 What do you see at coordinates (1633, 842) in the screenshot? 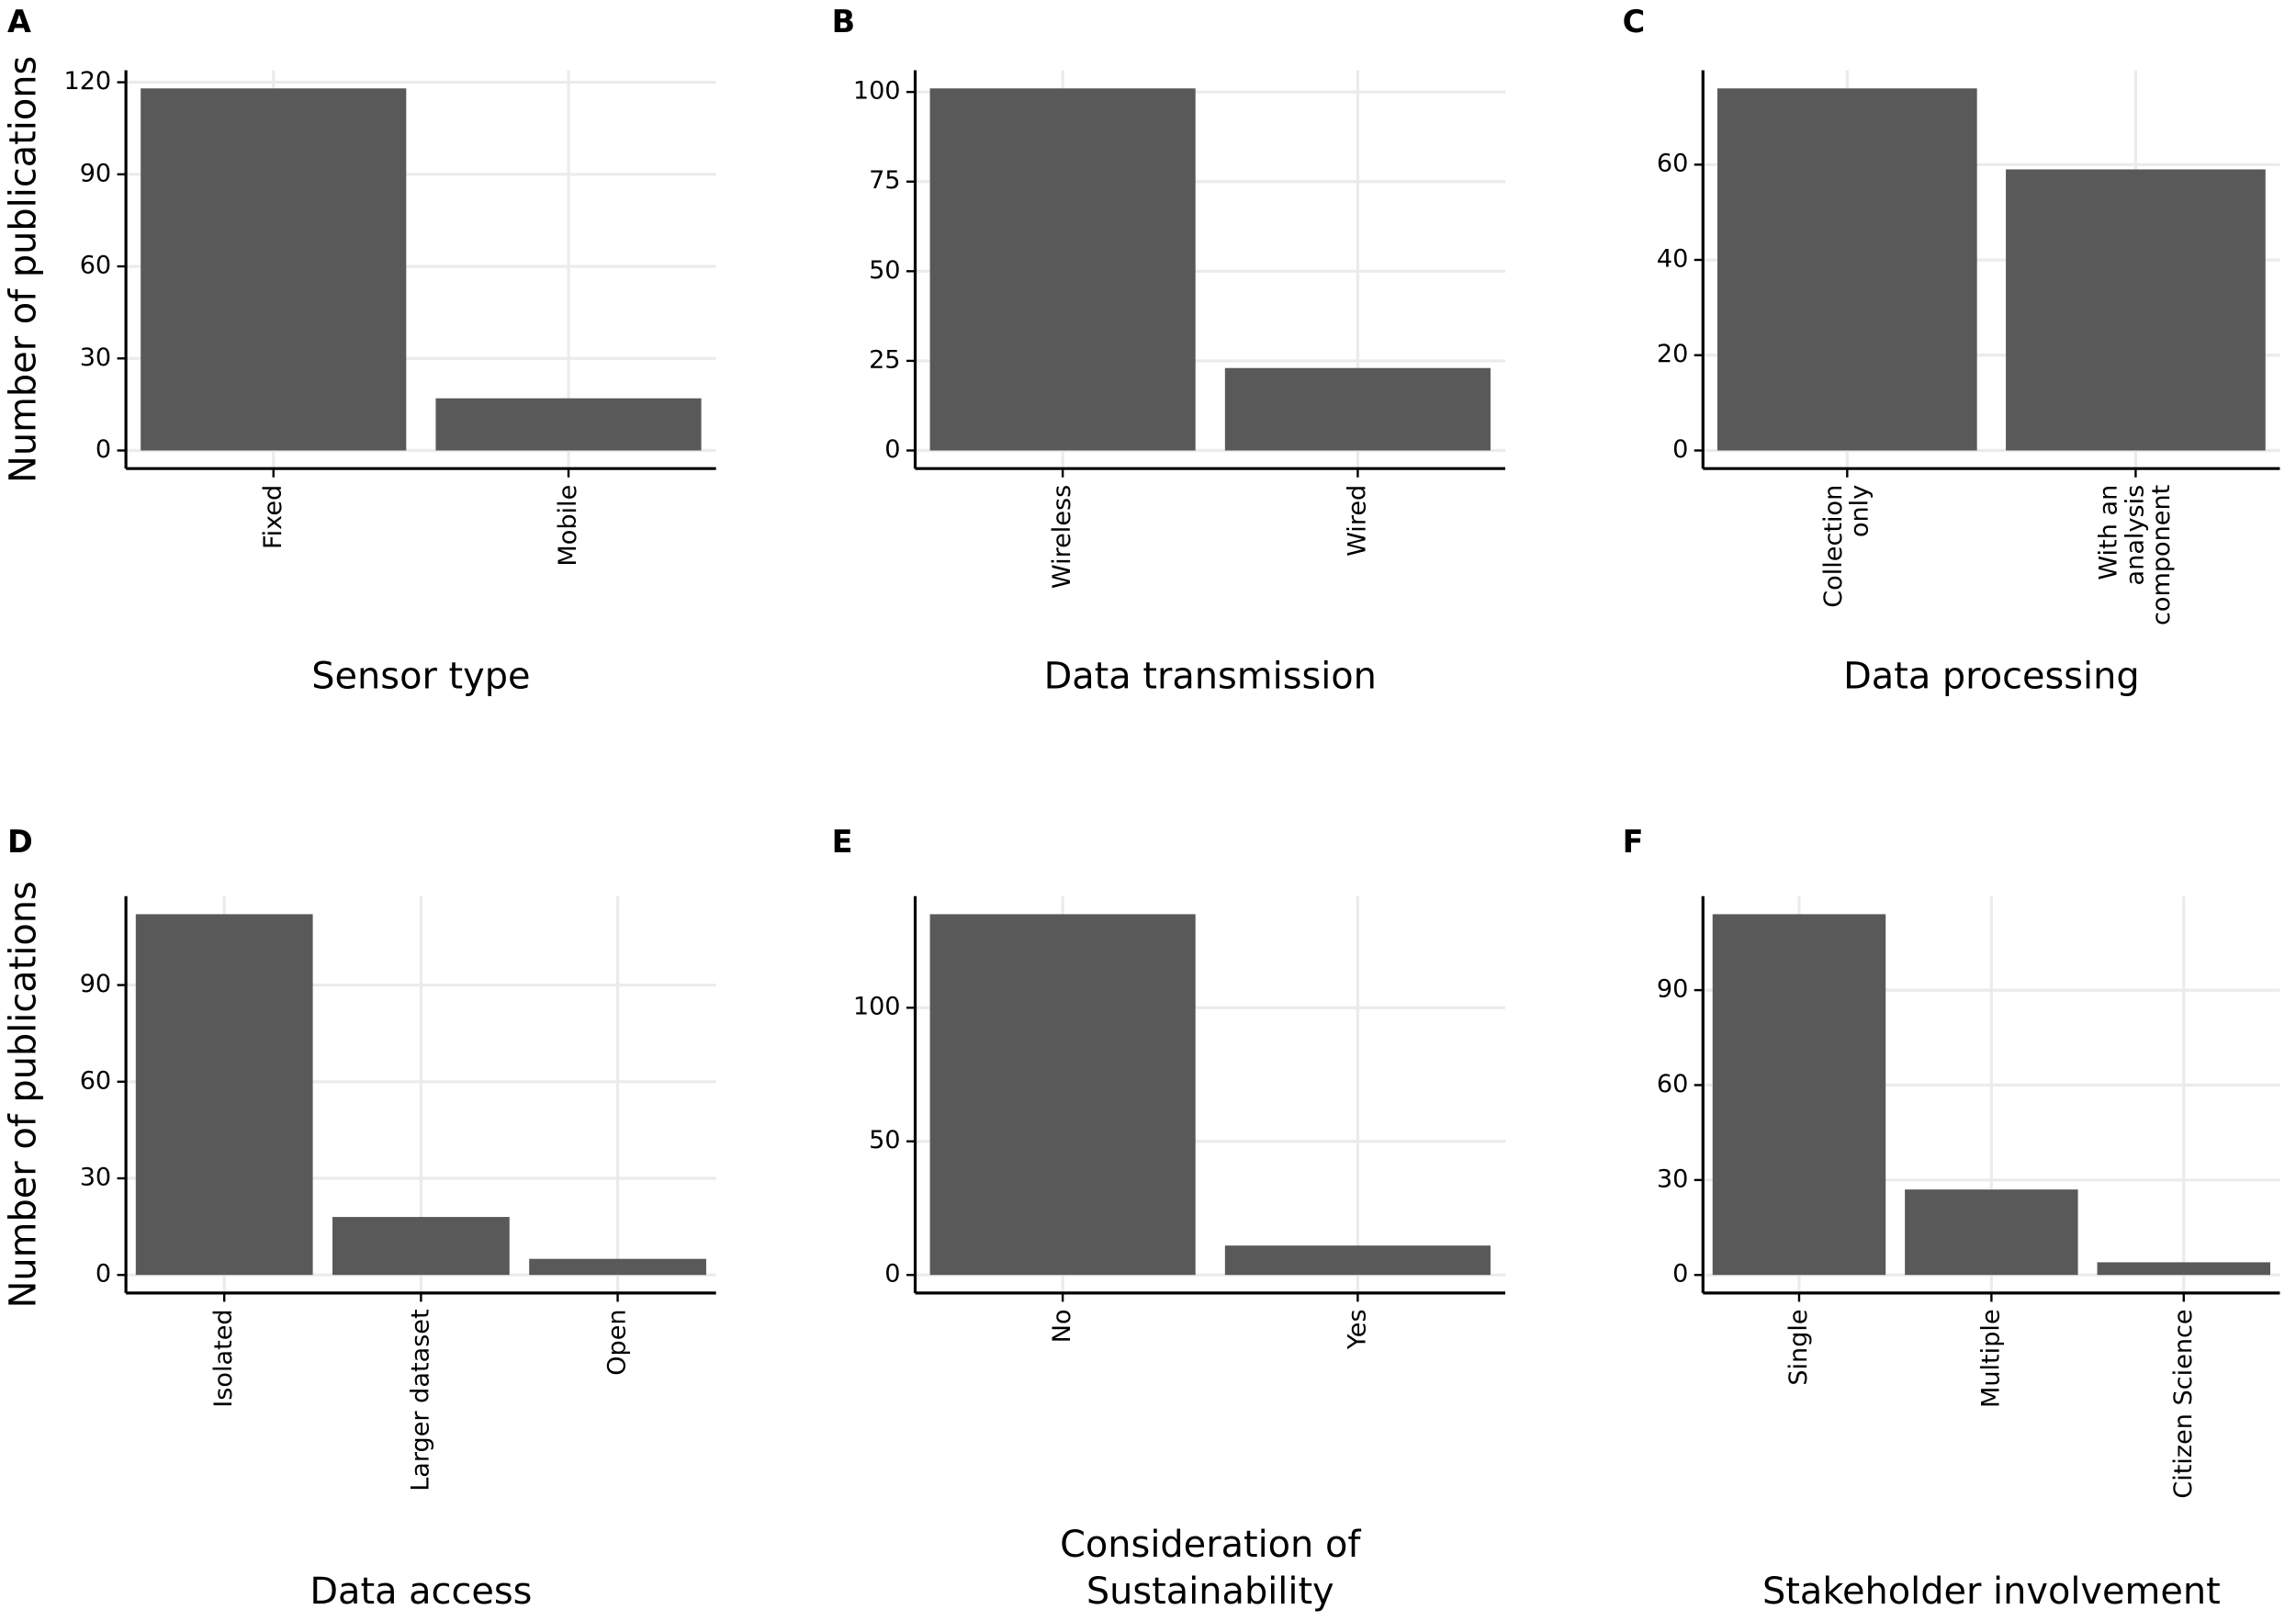
I see `panel-label: F` at bounding box center [1633, 842].